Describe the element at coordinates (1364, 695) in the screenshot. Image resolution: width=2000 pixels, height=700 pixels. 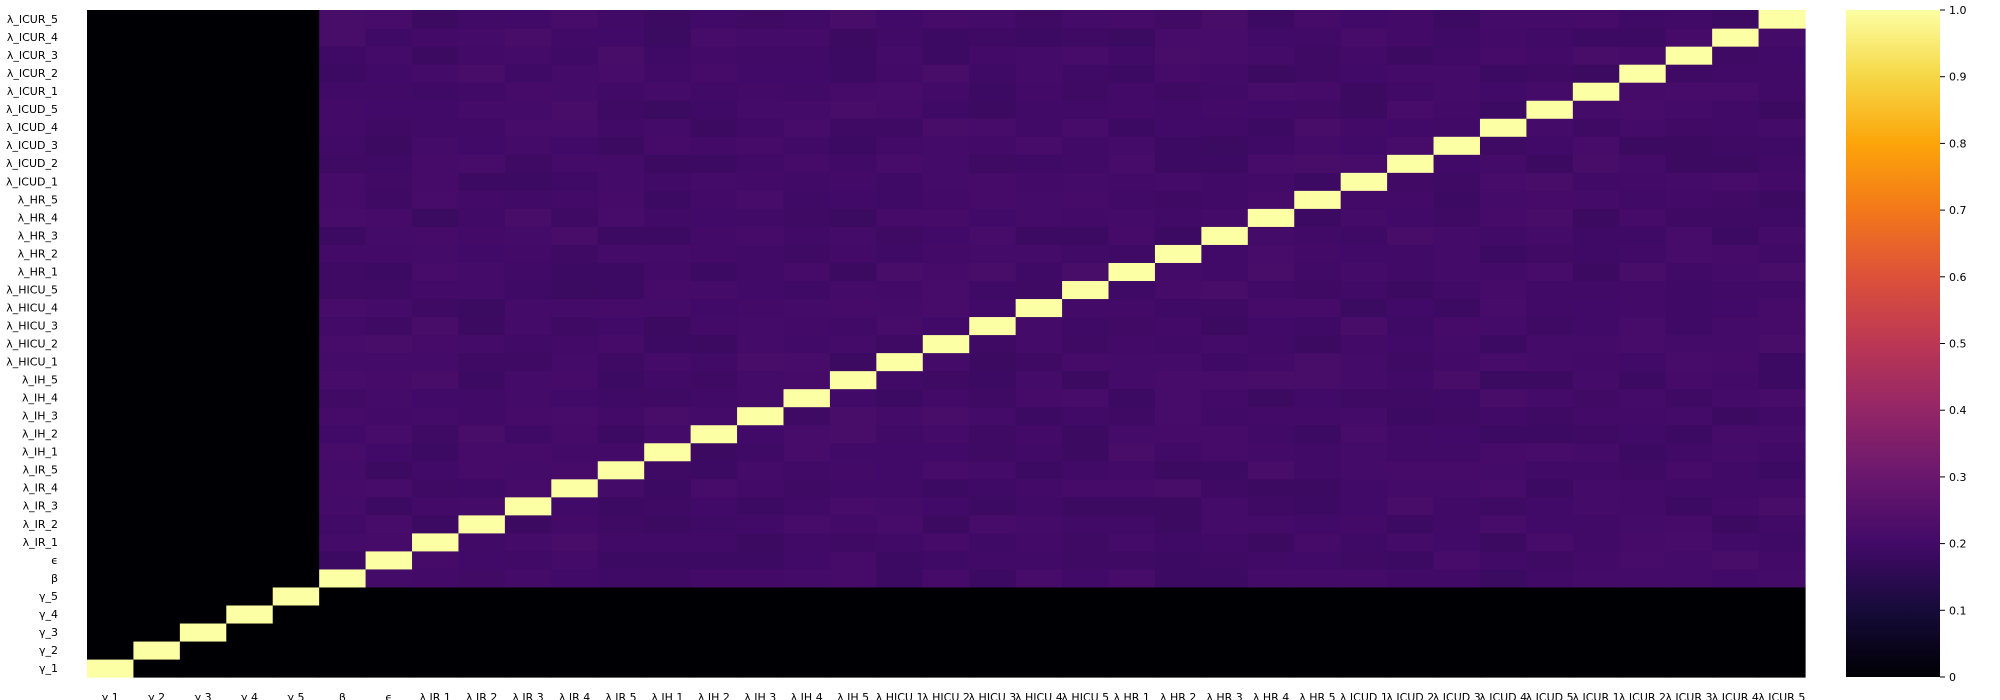
I see `x-tick-label: λ ICUD 1` at that location.